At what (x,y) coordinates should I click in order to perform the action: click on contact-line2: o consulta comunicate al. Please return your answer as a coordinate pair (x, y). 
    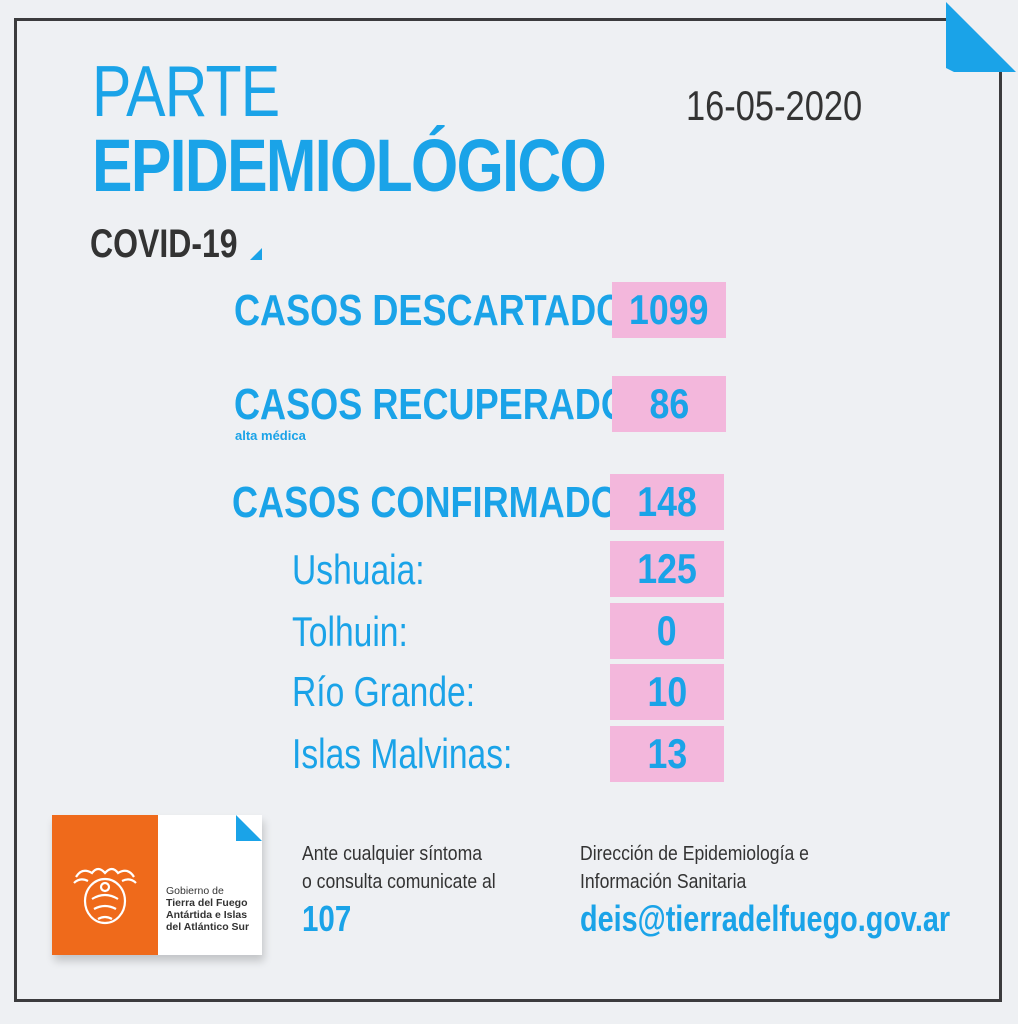
    Looking at the image, I should click on (399, 882).